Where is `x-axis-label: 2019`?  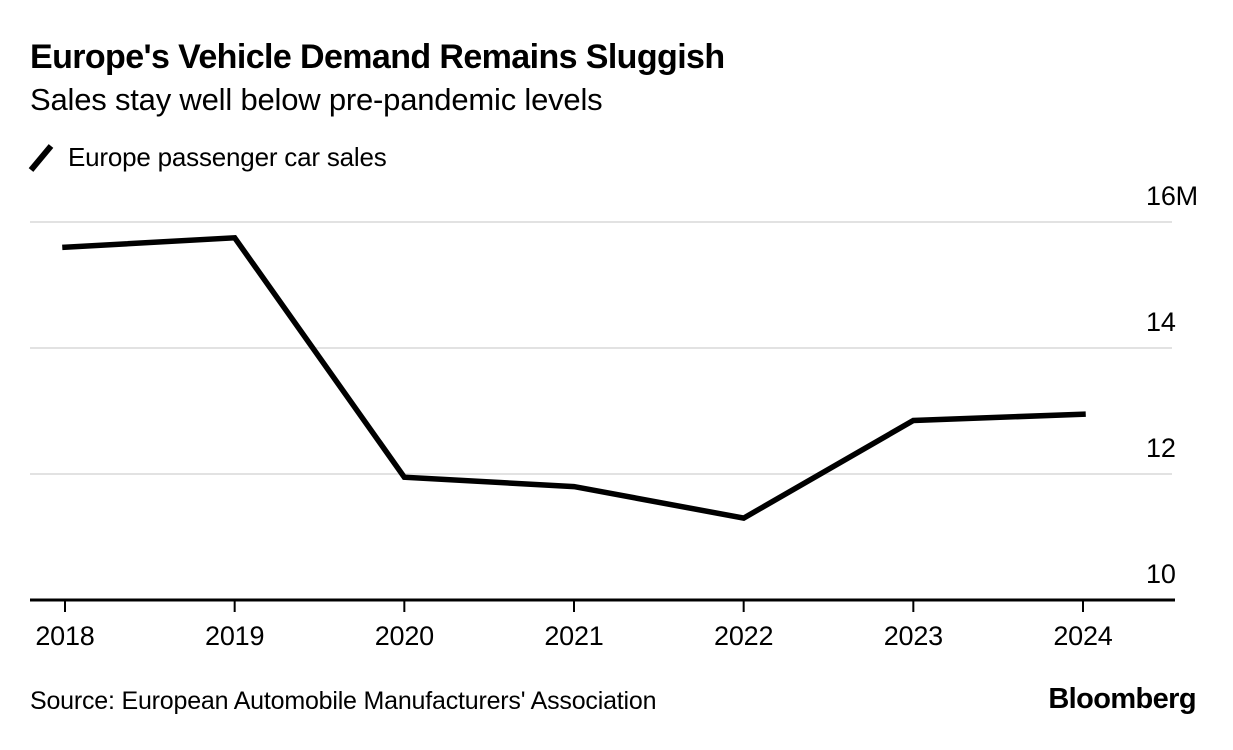
x-axis-label: 2019 is located at coordinates (235, 636).